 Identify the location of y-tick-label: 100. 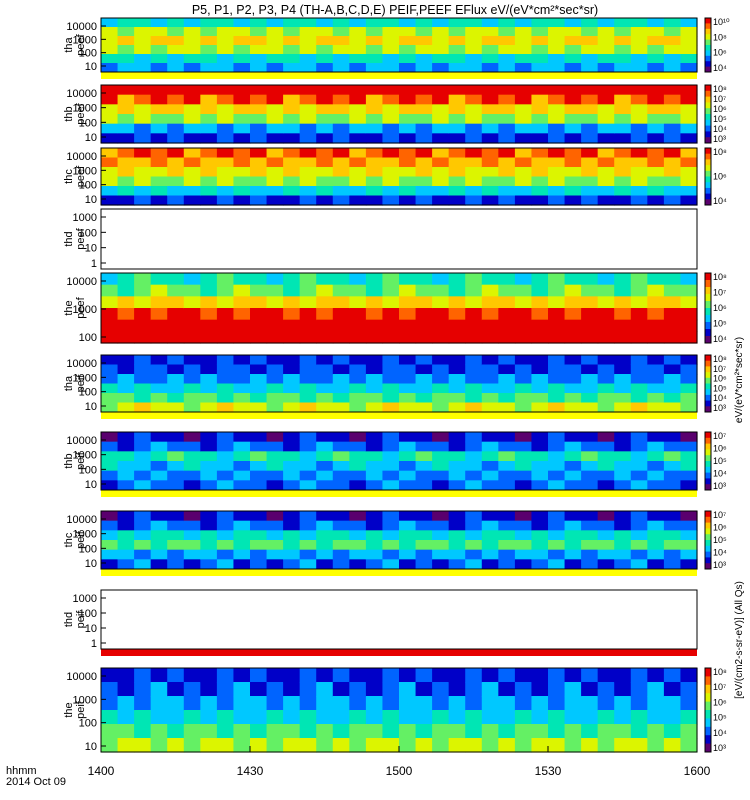
(88, 470).